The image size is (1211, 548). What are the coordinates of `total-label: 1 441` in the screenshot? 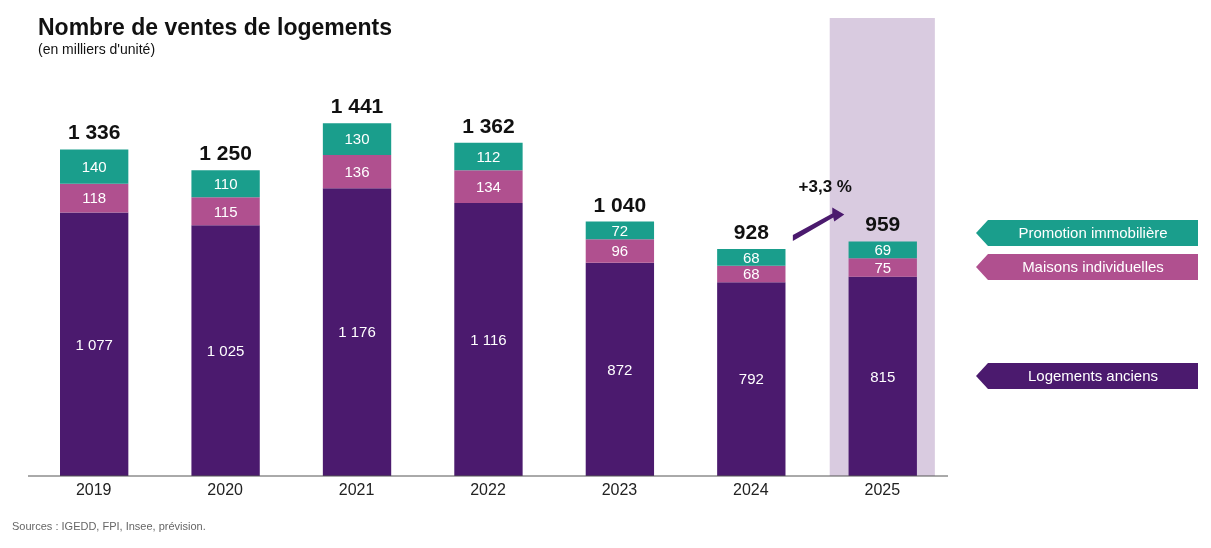 It's located at (357, 106).